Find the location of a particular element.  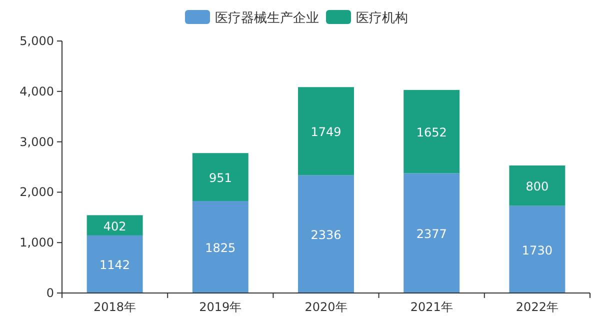

y-tick-label: 5,000 is located at coordinates (37, 41).